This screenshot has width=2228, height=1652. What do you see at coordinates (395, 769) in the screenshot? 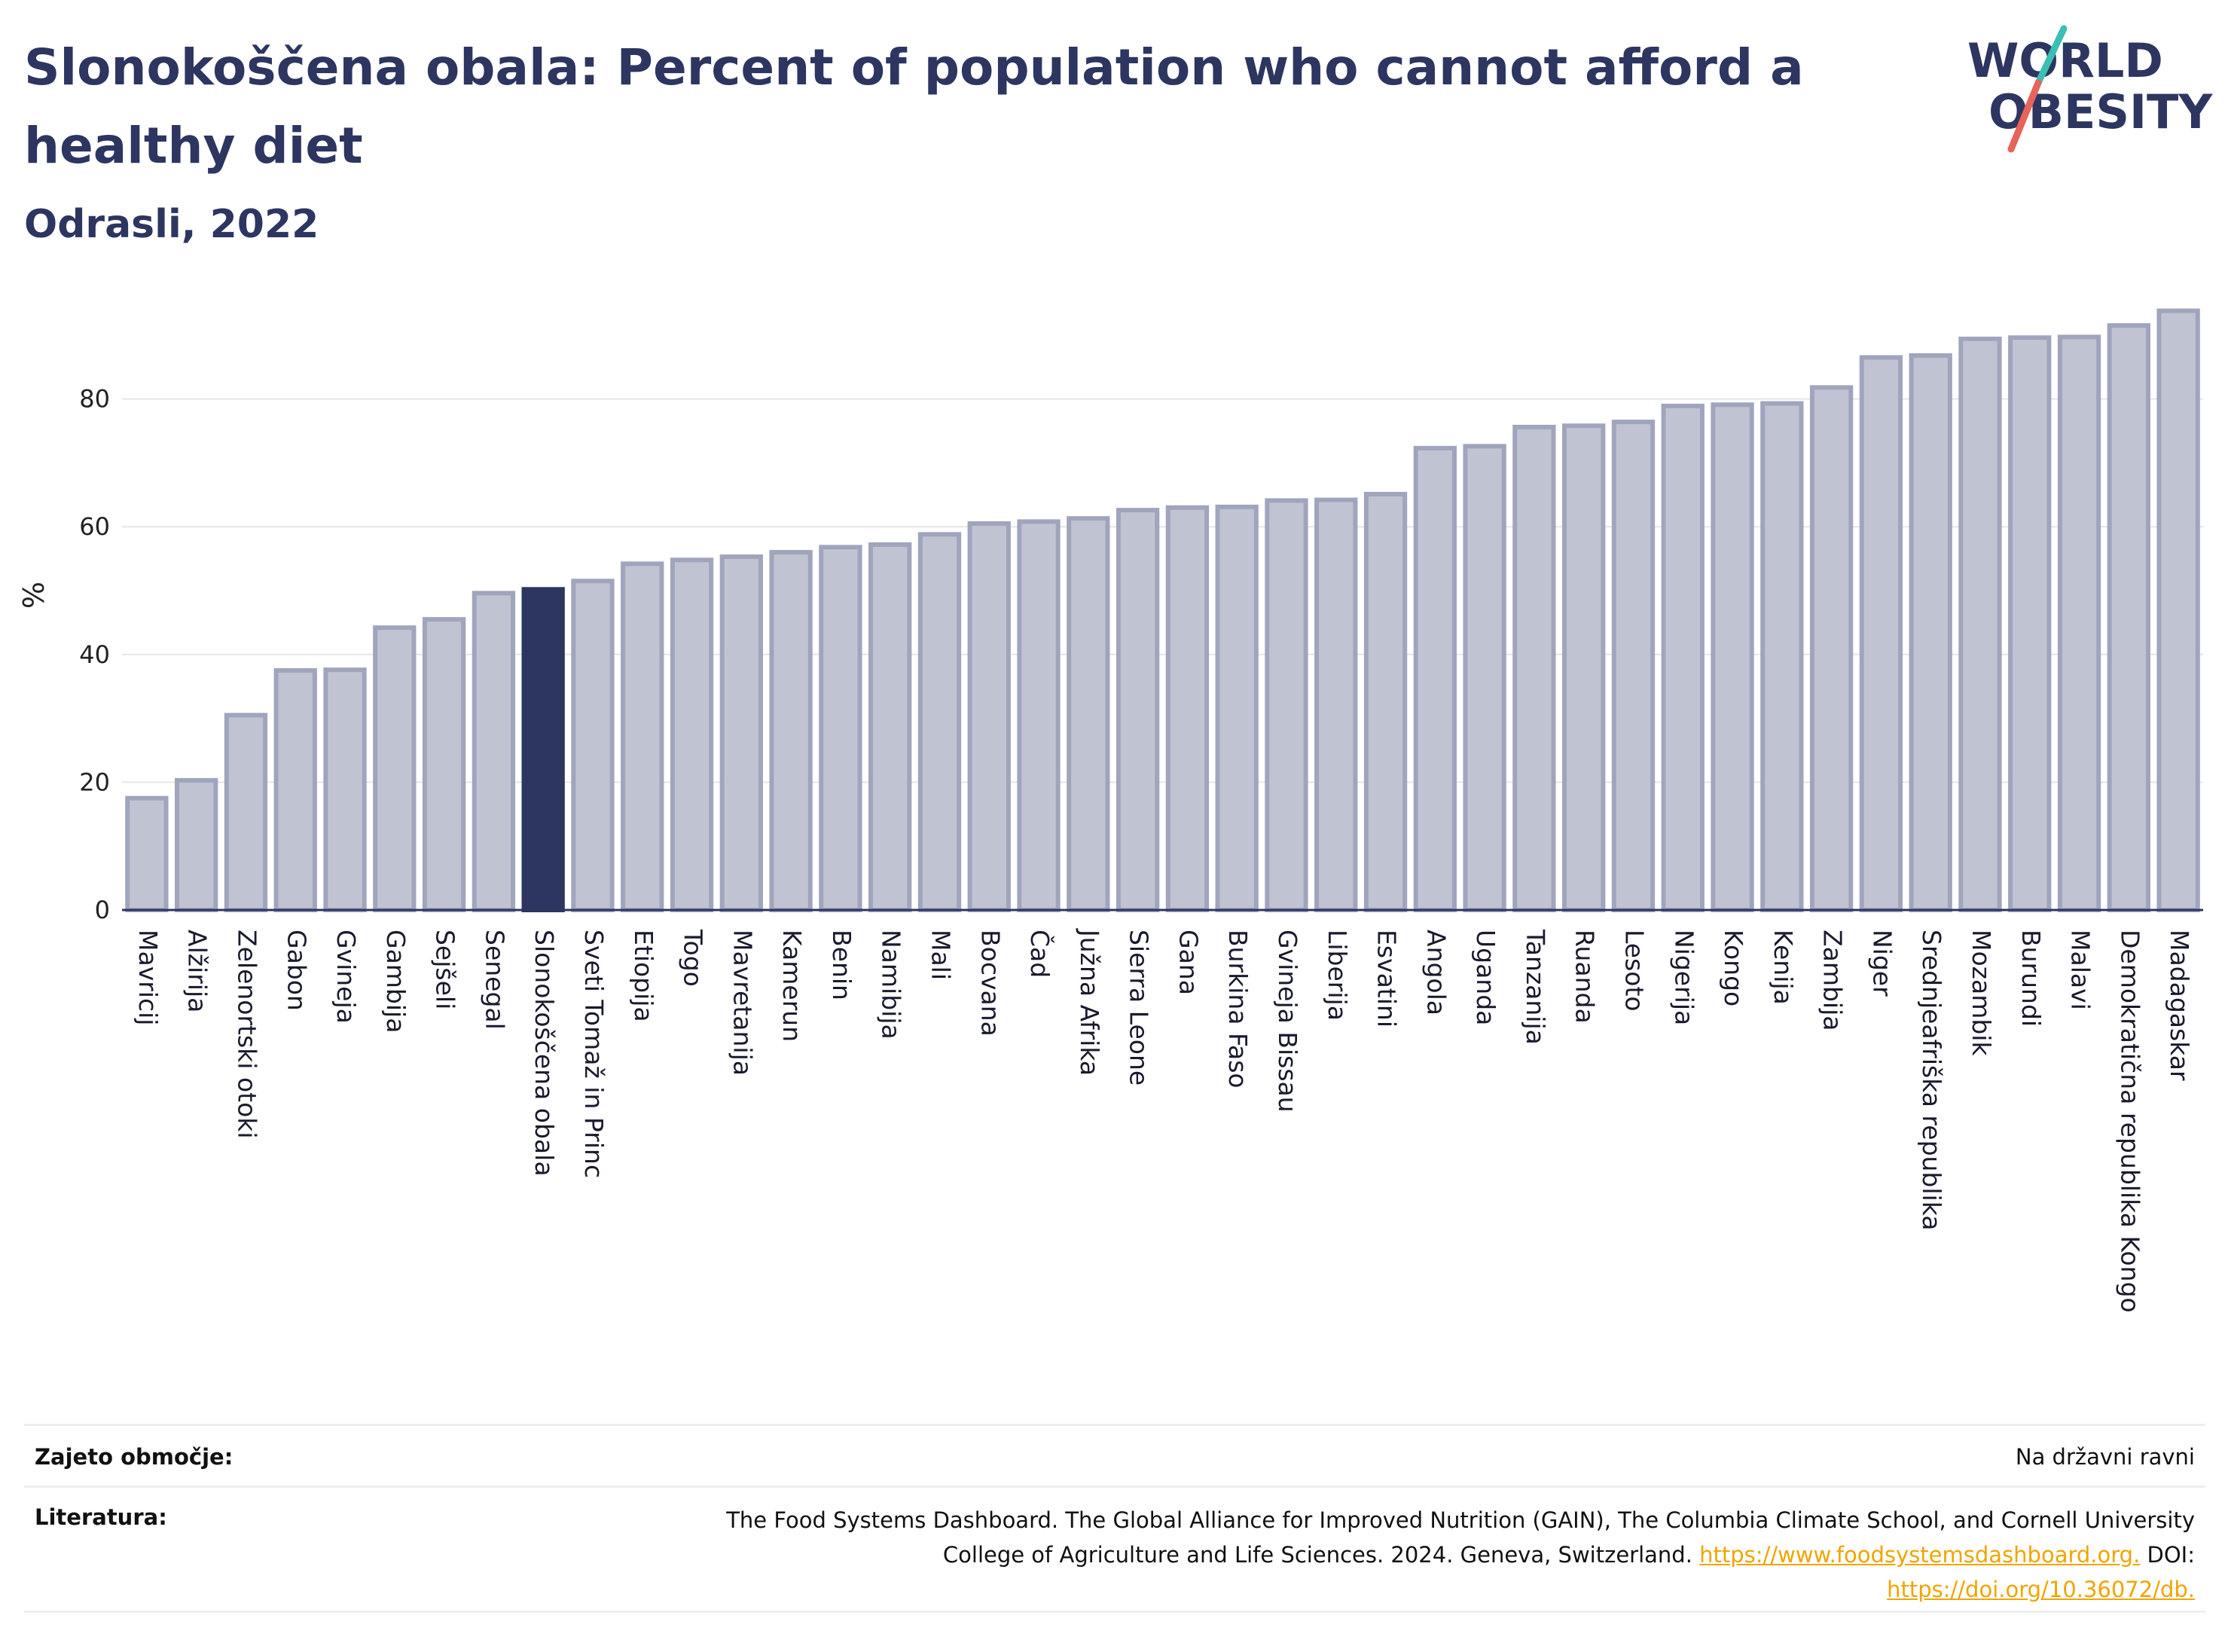
I see `bar-gambija` at bounding box center [395, 769].